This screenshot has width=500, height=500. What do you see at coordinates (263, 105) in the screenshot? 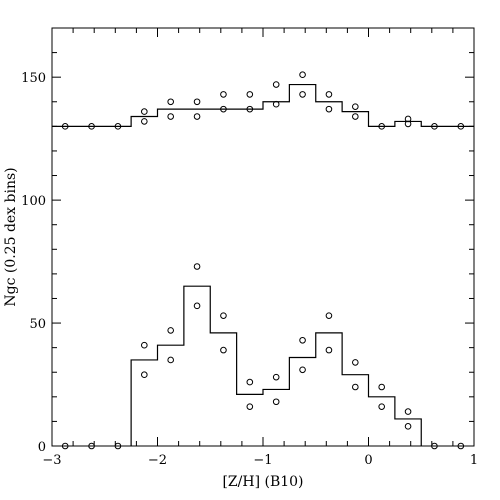
I see `histogram-step-line` at bounding box center [263, 105].